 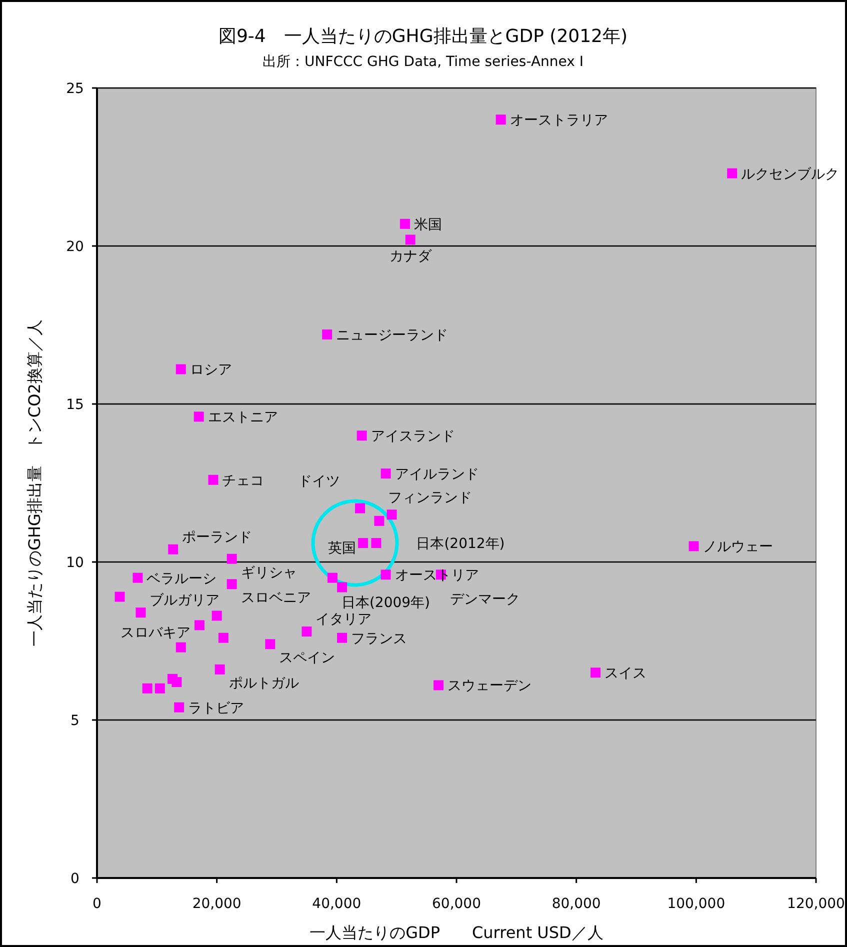 I want to click on annotation: ラトビア, so click(x=216, y=708).